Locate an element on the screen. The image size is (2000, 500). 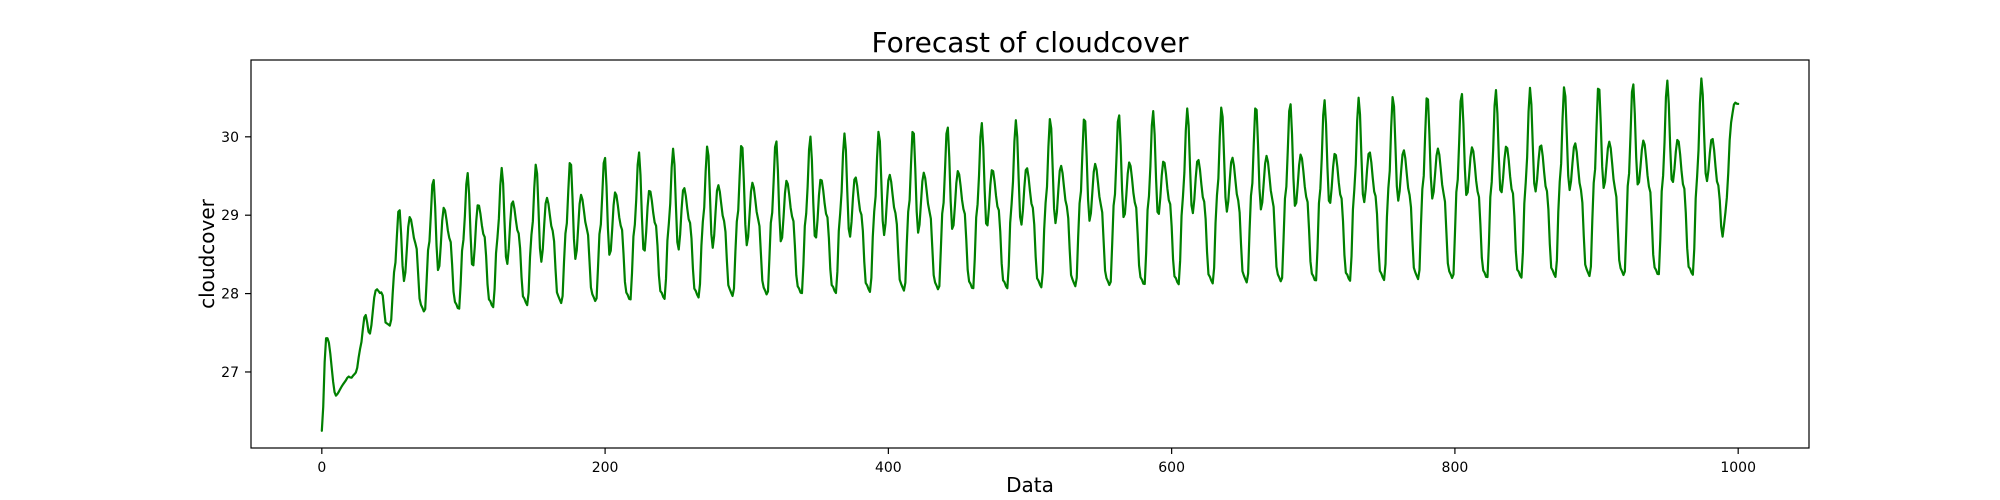
y-tick-label: 27 is located at coordinates (230, 373).